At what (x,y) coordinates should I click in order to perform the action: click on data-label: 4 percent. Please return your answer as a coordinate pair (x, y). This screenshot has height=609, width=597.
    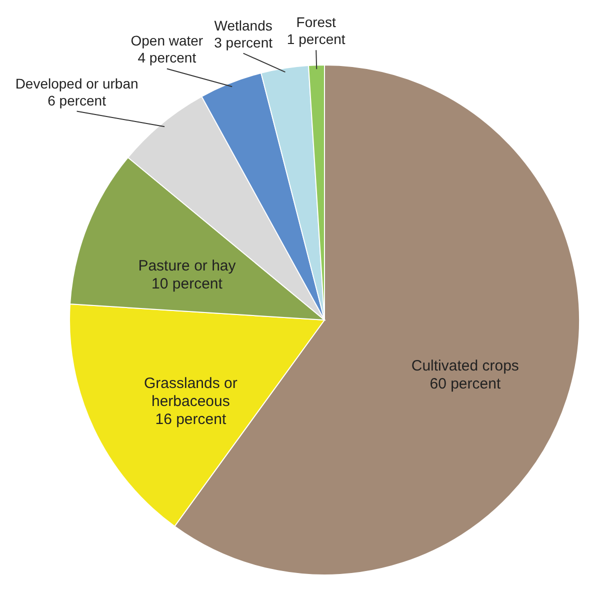
    Looking at the image, I should click on (167, 58).